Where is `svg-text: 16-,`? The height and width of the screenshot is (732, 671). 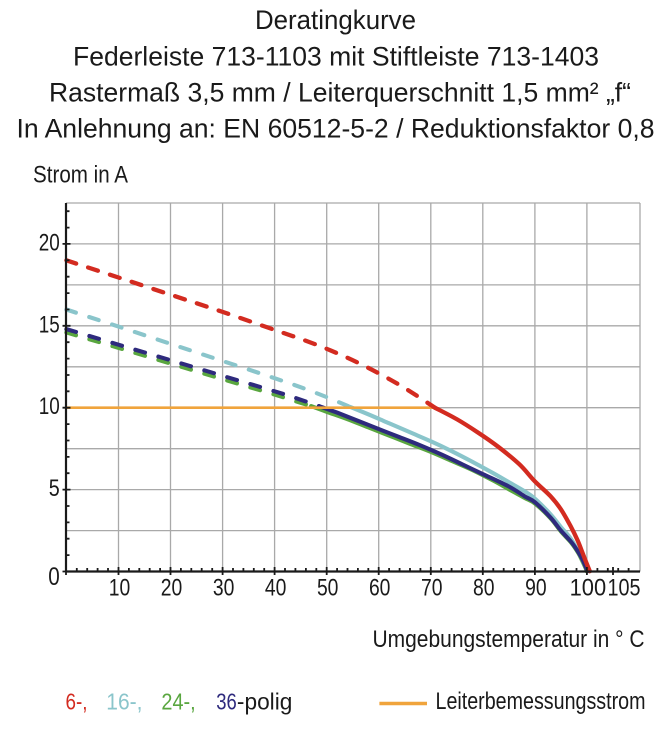 svg-text: 16-, is located at coordinates (124, 702).